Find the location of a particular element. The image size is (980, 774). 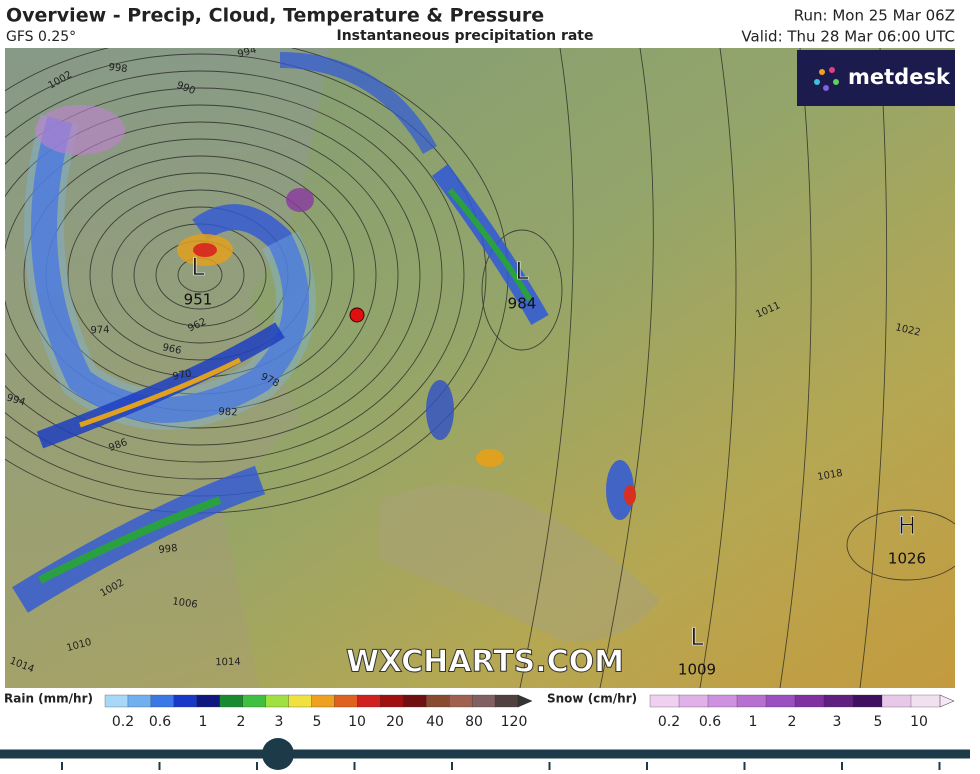

isobar-label: 1006 is located at coordinates (185, 603).